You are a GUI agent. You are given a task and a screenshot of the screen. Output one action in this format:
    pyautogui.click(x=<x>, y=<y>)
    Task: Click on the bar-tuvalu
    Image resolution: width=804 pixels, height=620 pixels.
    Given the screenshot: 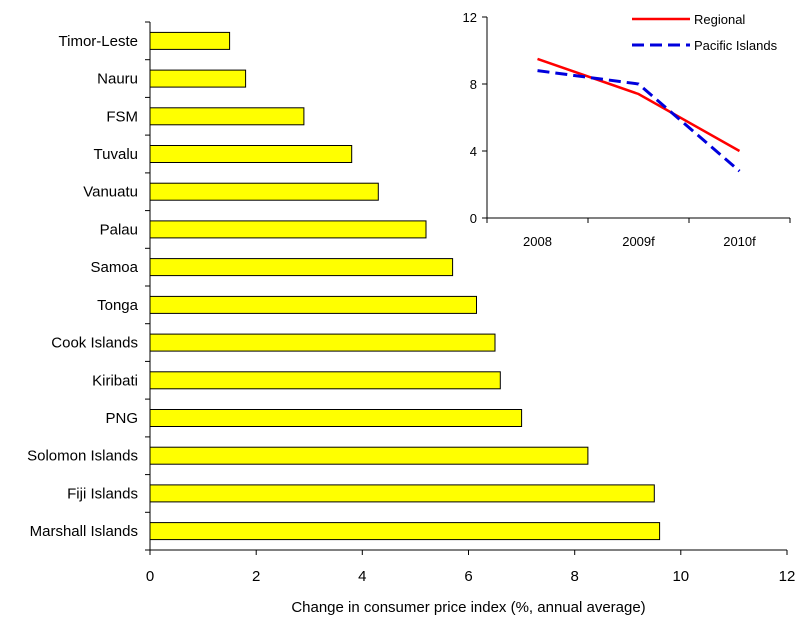 What is the action you would take?
    pyautogui.click(x=251, y=154)
    